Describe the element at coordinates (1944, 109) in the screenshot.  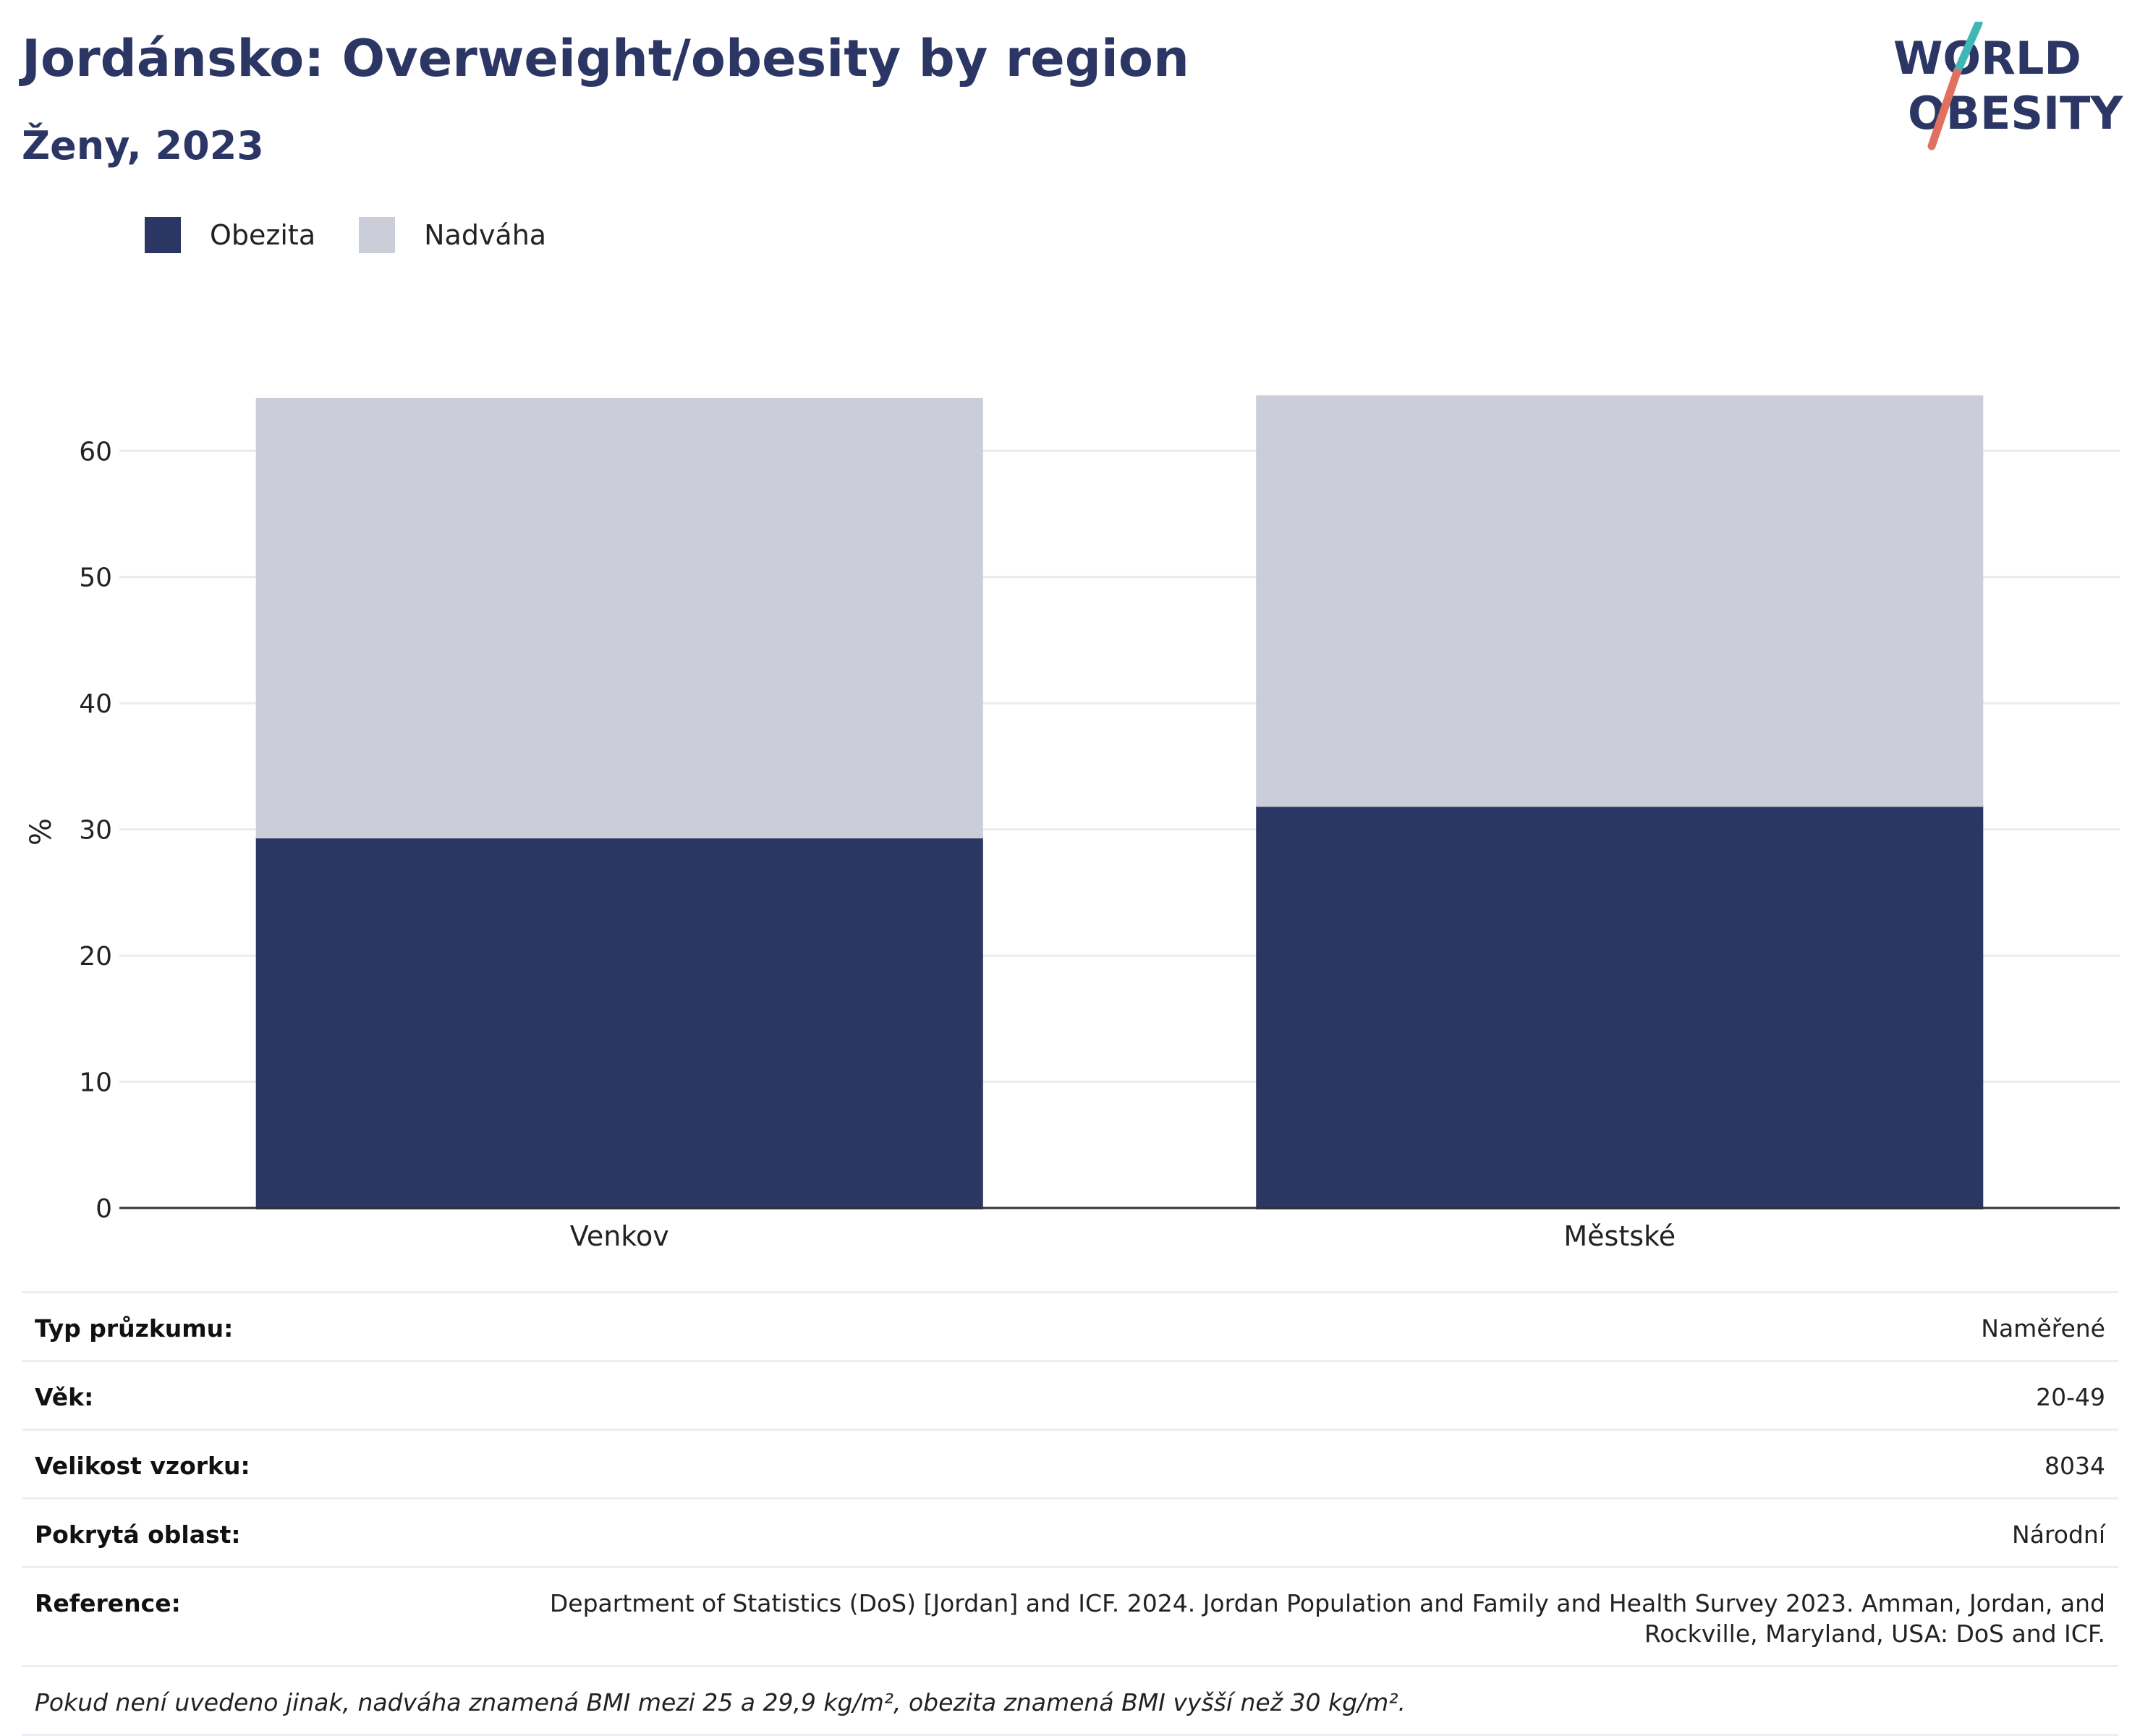
I see `logo-slash-bottom` at that location.